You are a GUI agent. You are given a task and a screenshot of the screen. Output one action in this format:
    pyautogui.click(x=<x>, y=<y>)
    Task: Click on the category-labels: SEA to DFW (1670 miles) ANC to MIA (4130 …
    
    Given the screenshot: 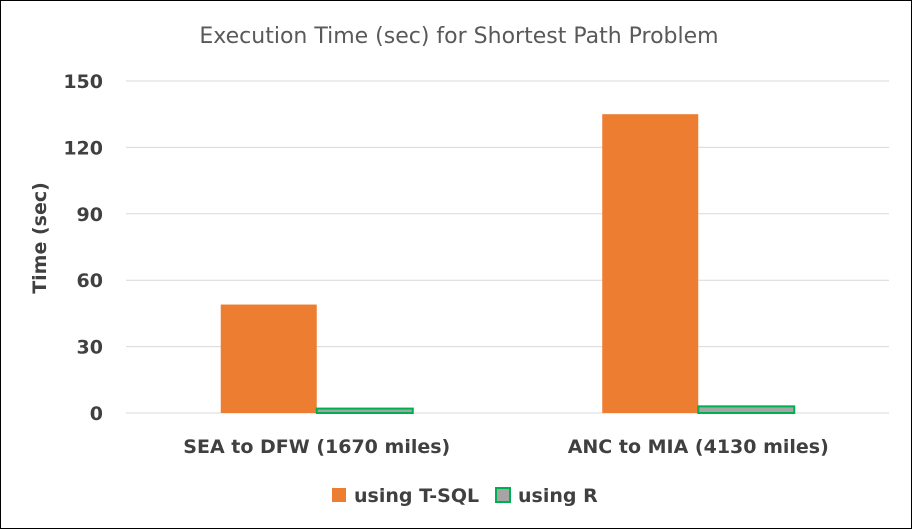 What is the action you would take?
    pyautogui.click(x=506, y=447)
    